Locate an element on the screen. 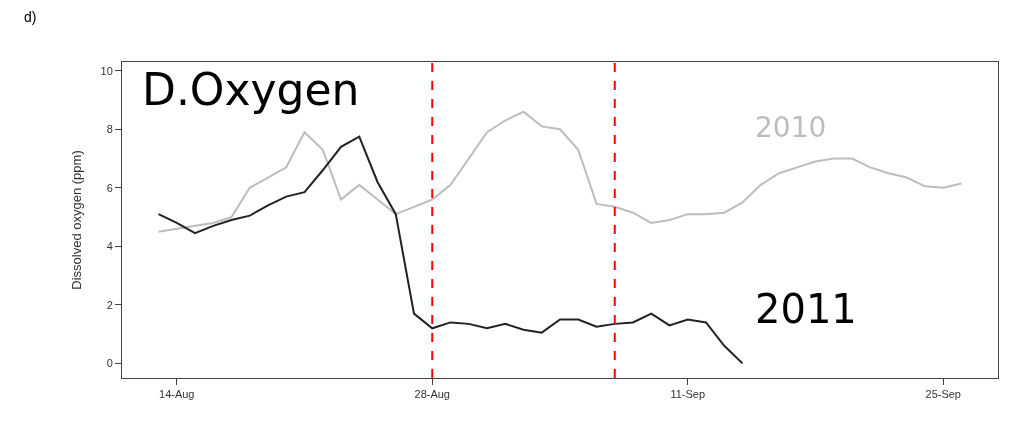 This screenshot has width=1012, height=423. series-label: 2010 is located at coordinates (791, 127).